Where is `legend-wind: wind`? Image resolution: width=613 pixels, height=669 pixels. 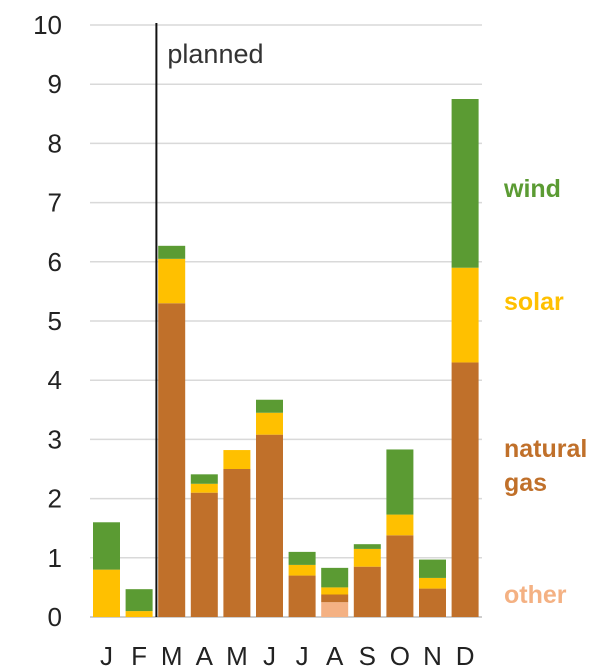
legend-wind: wind is located at coordinates (532, 189).